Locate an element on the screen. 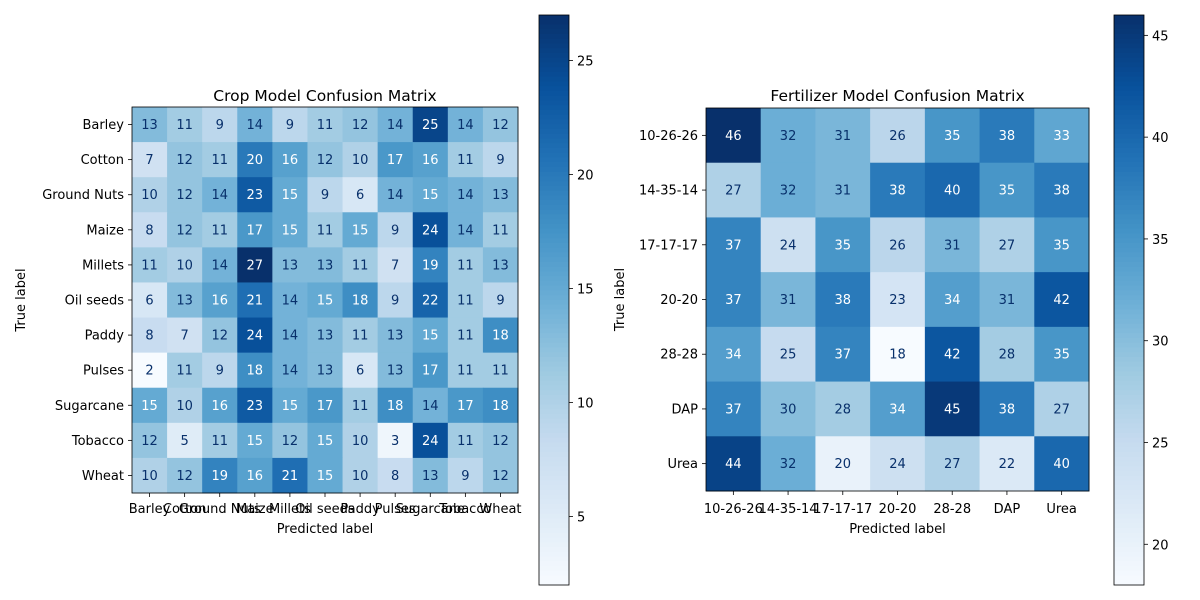 The width and height of the screenshot is (1200, 600). cell-value-label: 14 is located at coordinates (290, 336).